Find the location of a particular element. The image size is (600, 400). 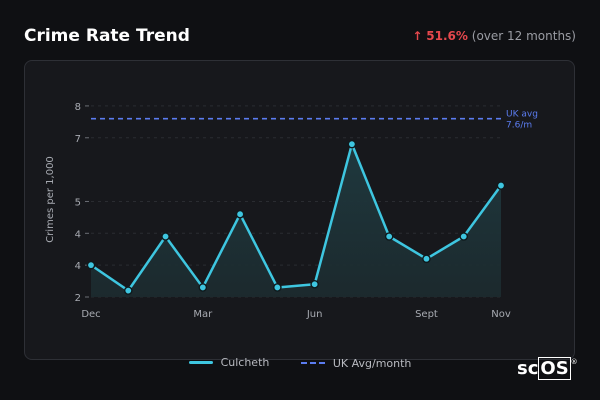

logo-text: sc is located at coordinates (528, 368).